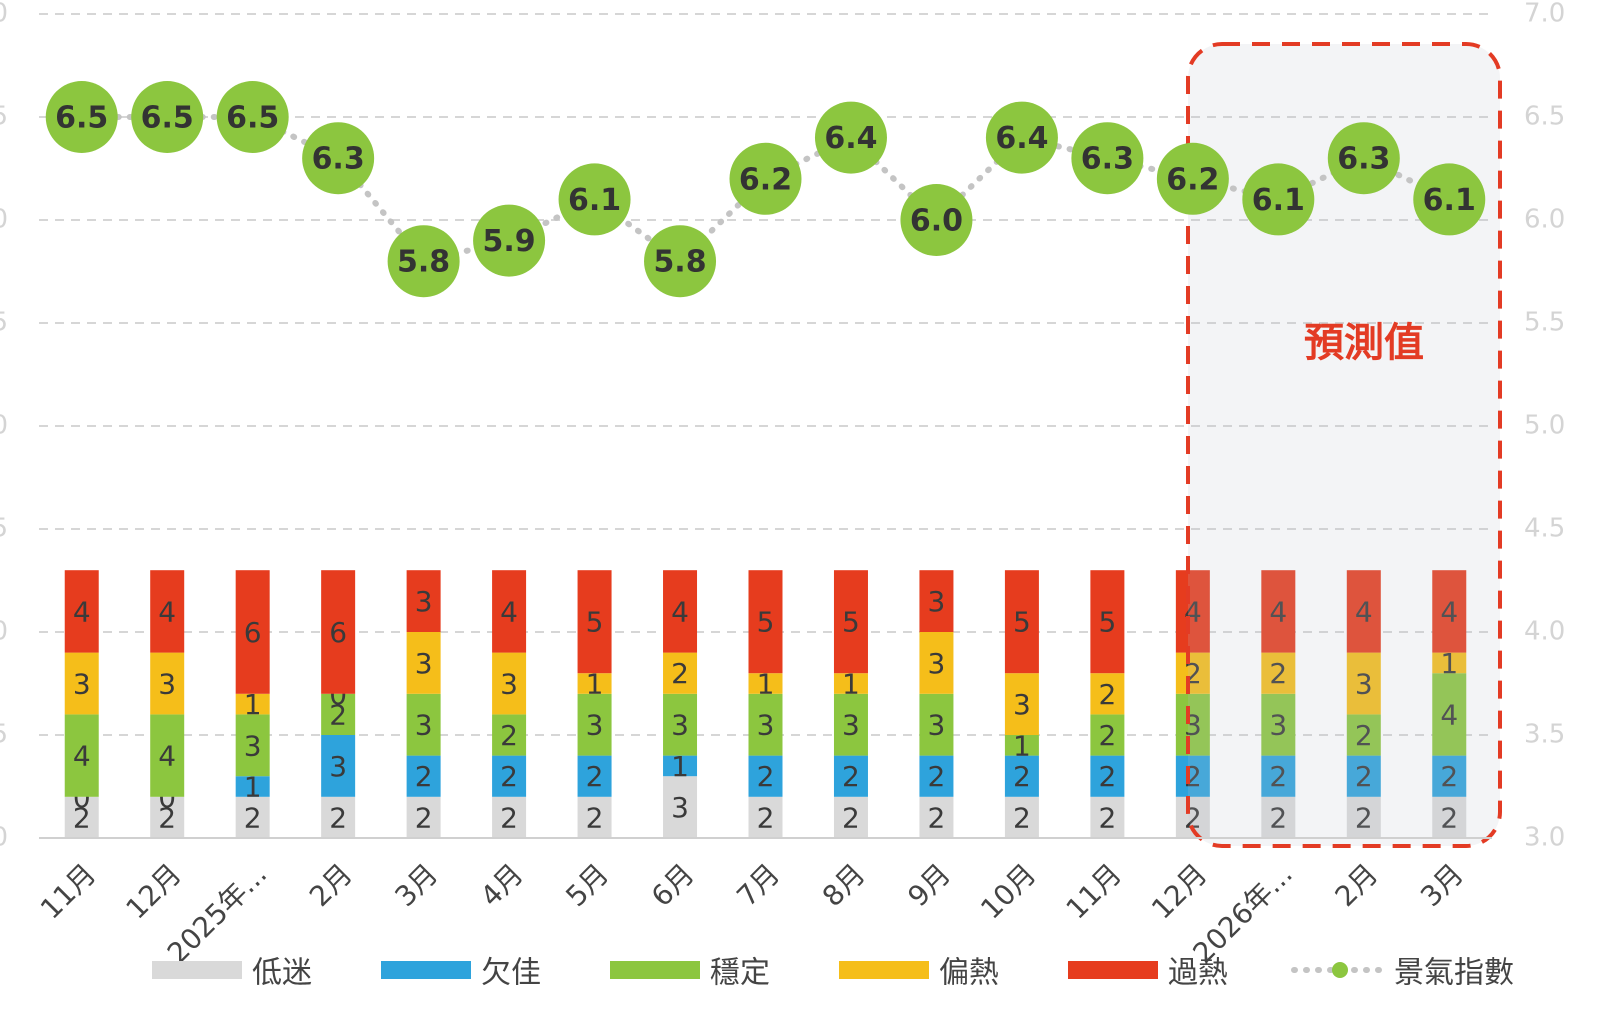  I want to click on legend-label: 穩定, so click(740, 973).